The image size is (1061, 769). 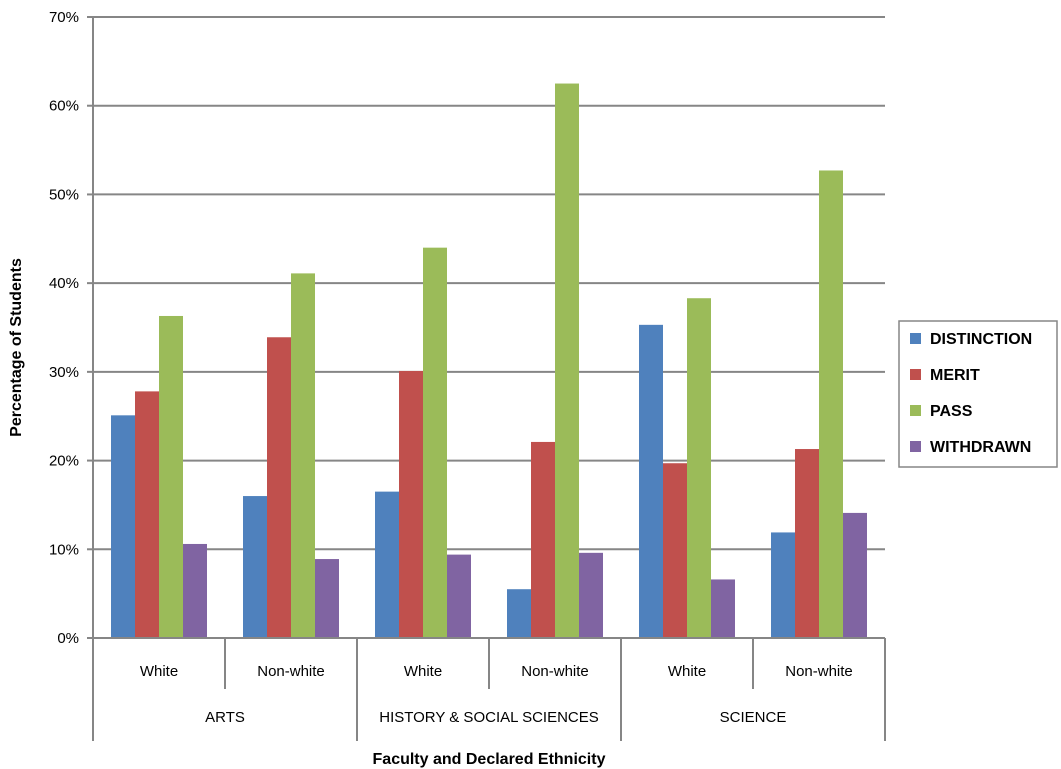 What do you see at coordinates (951, 411) in the screenshot?
I see `legend-label-pass: PASS` at bounding box center [951, 411].